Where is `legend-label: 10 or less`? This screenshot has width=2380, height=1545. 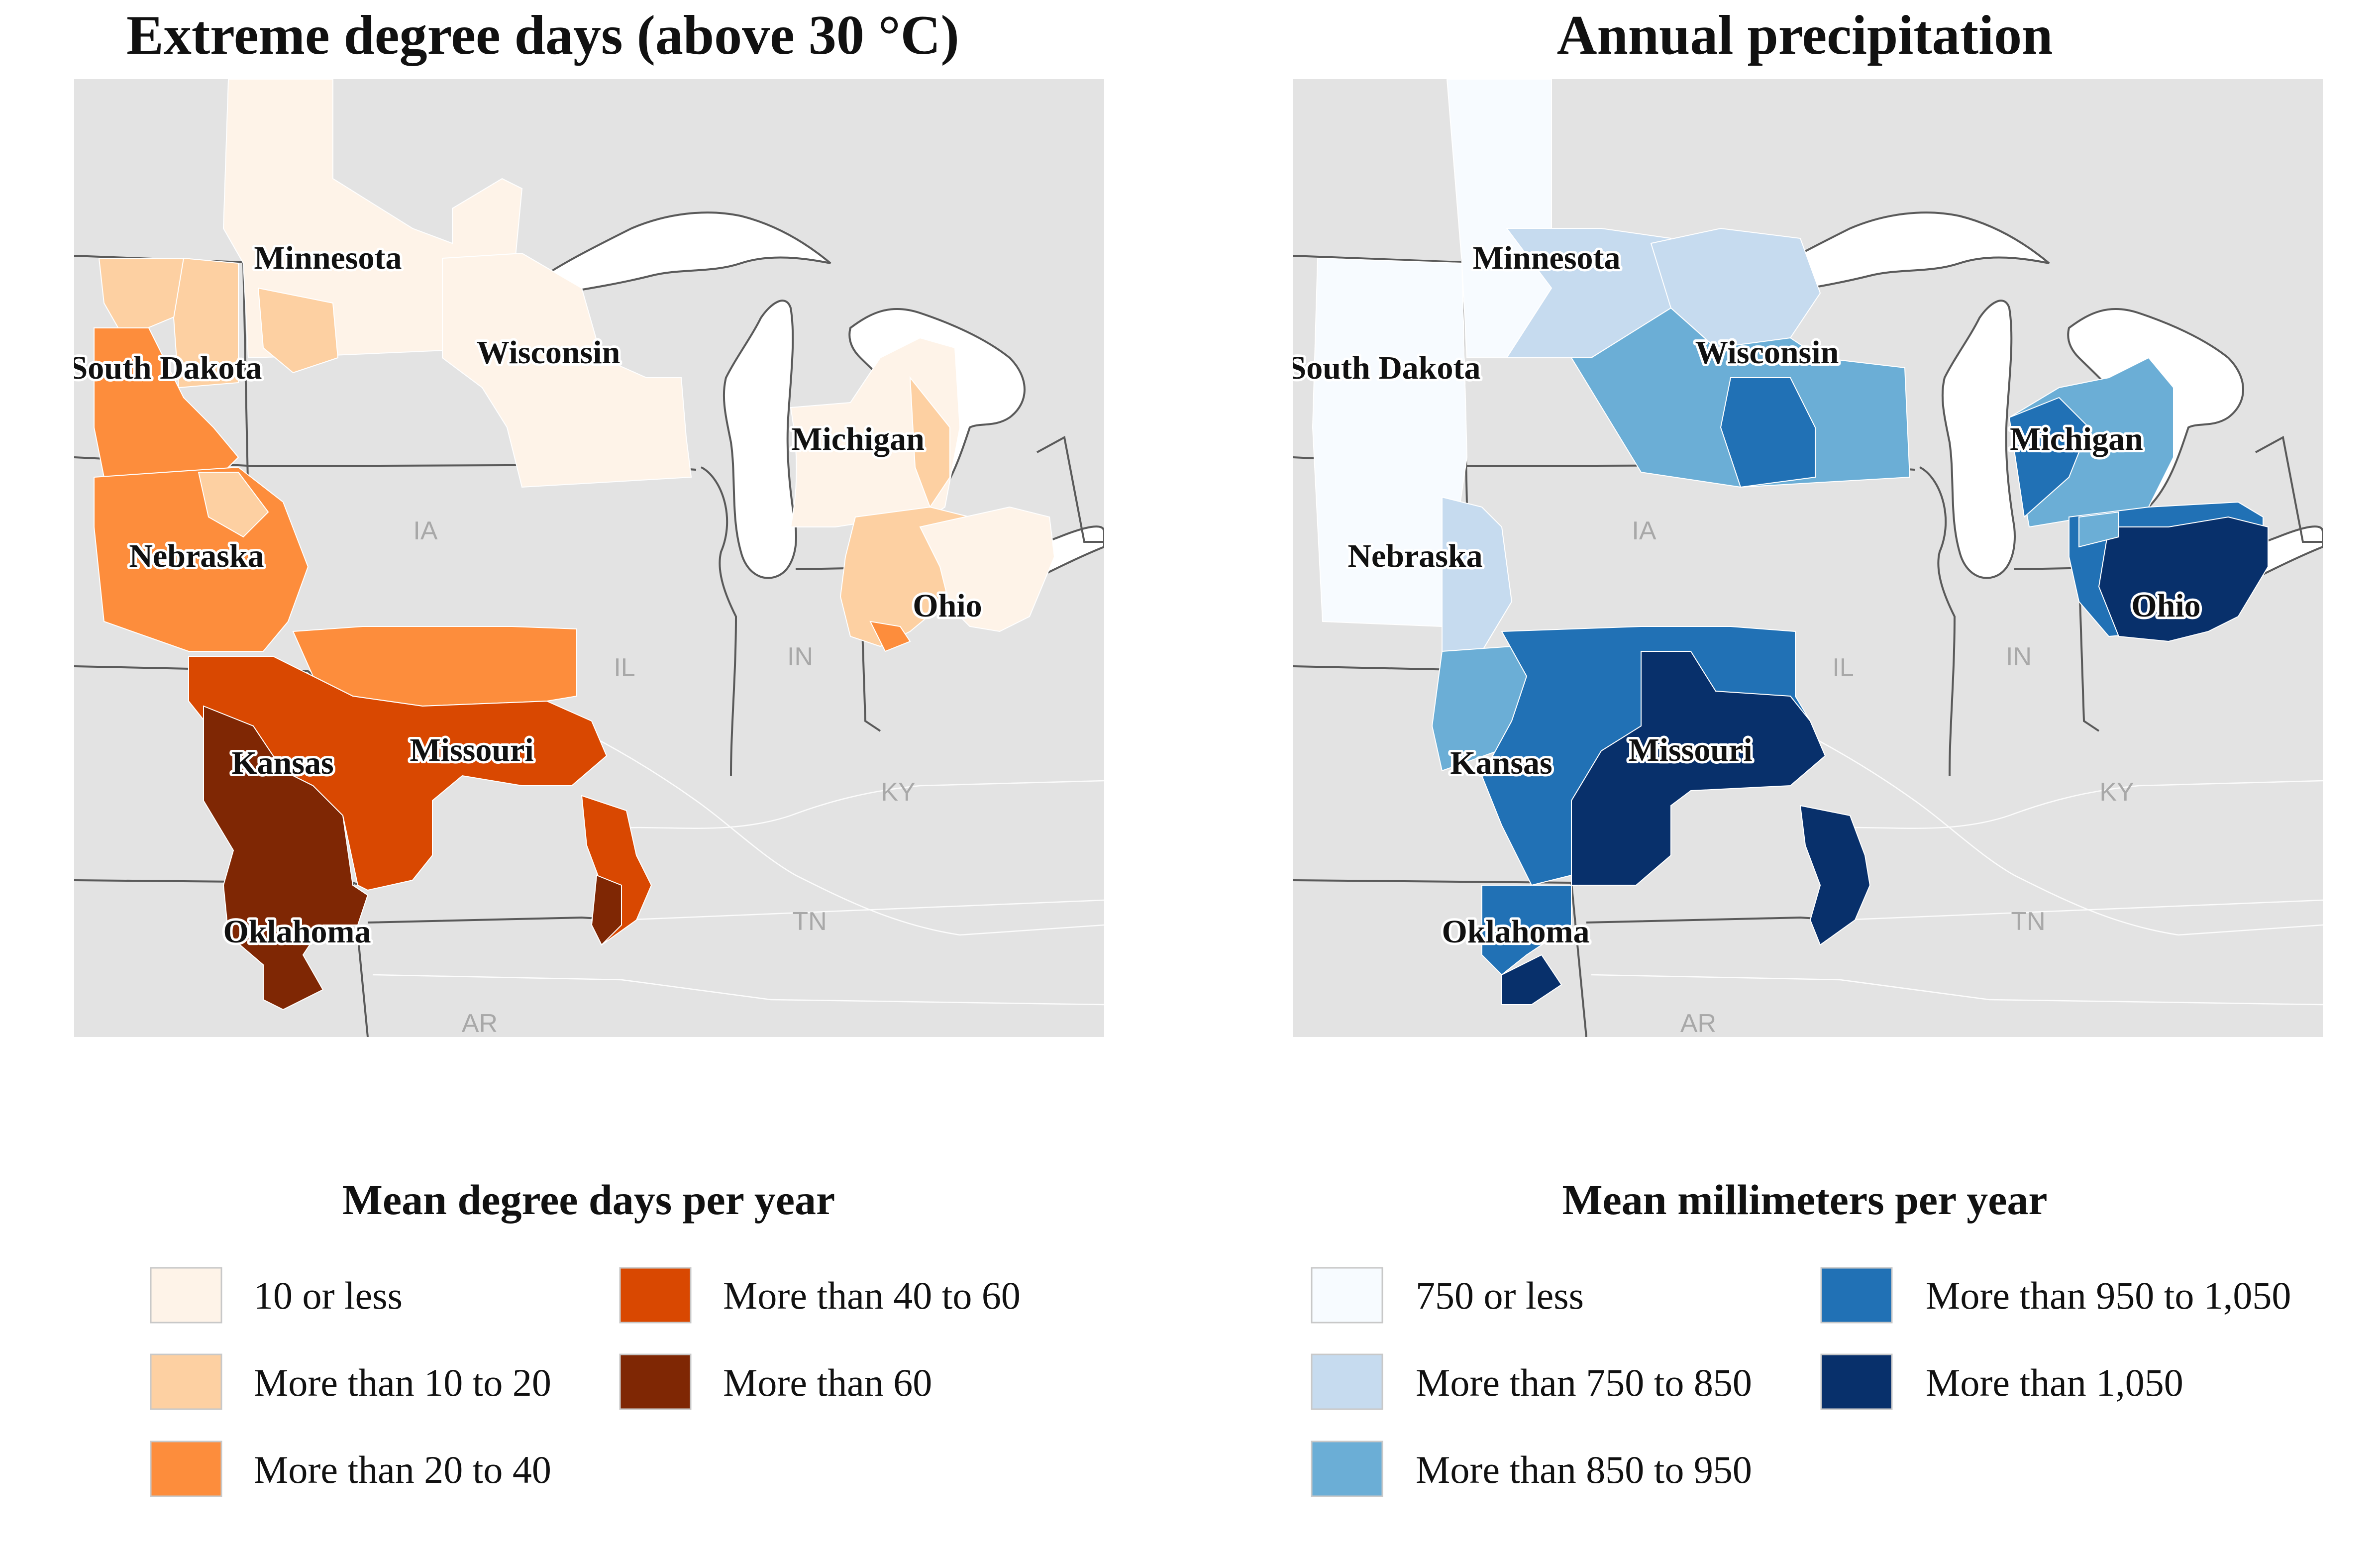 legend-label: 10 or less is located at coordinates (328, 1295).